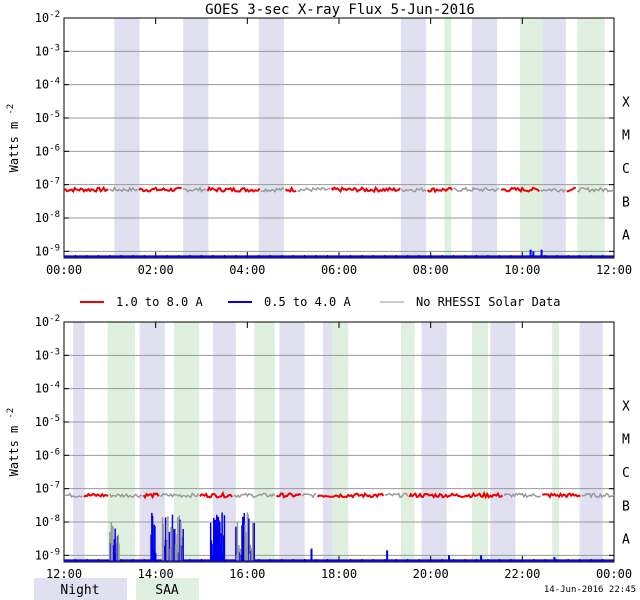  I want to click on x-tick-label: 22:00, so click(522, 574).